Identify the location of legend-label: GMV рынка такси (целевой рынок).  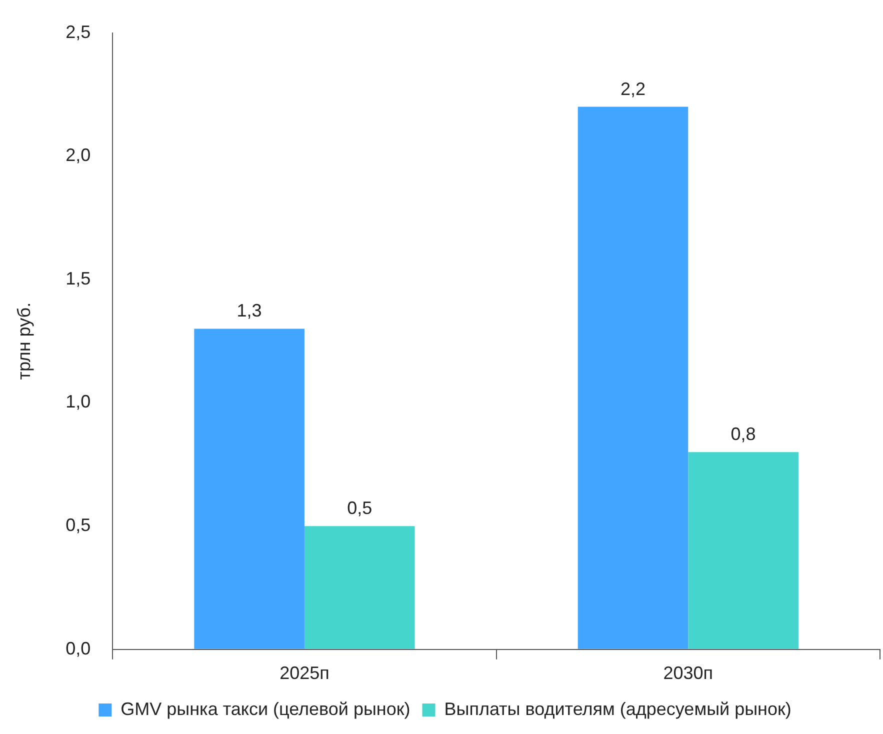
(265, 708).